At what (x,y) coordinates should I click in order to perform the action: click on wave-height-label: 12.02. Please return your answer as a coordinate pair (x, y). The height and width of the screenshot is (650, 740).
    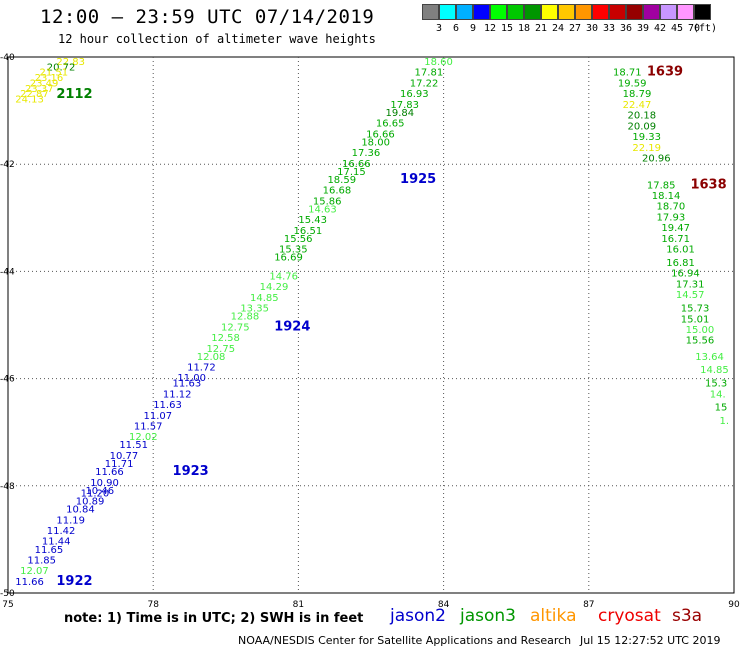
    Looking at the image, I should click on (143, 437).